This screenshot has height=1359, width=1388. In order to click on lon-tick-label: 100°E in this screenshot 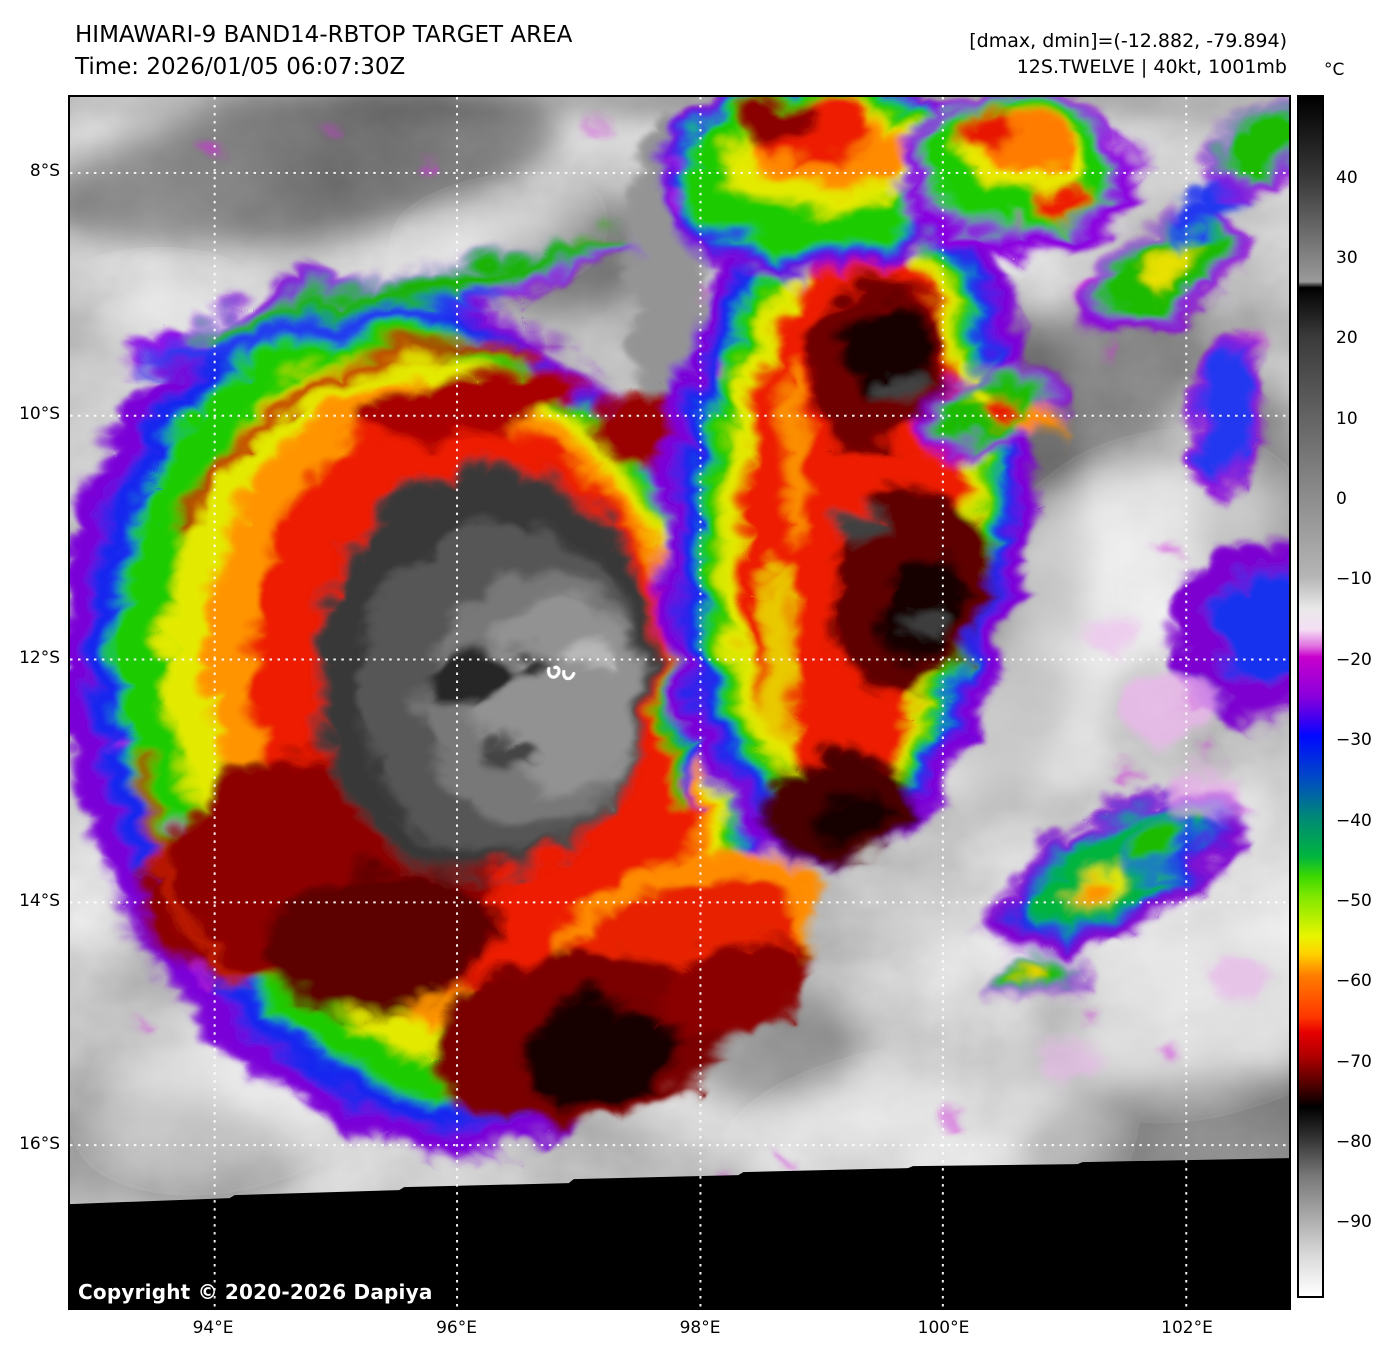, I will do `click(943, 1328)`.